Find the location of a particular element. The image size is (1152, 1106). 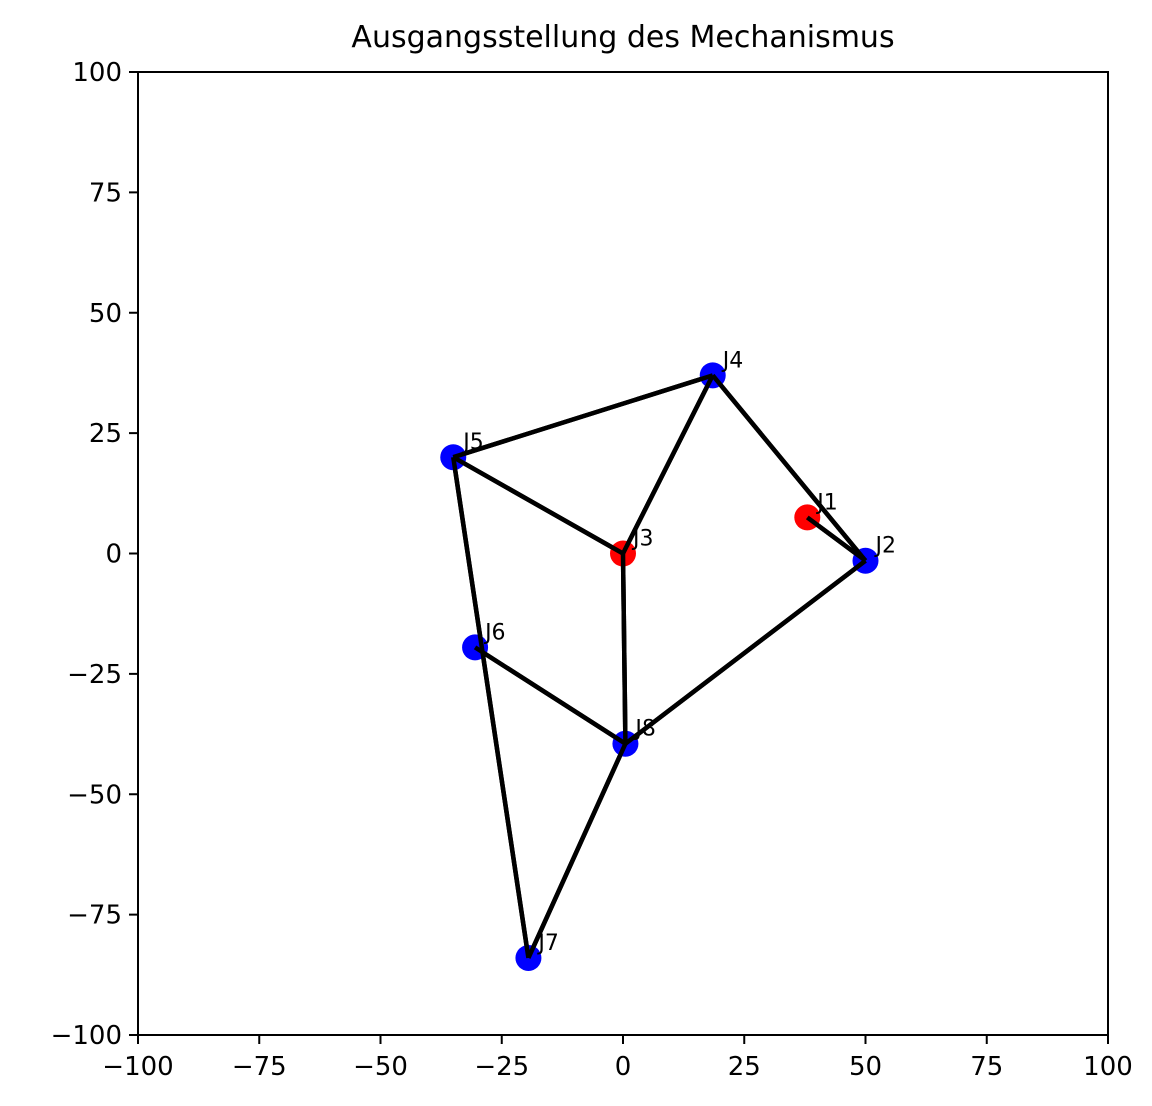

x-tick-label: 0 is located at coordinates (623, 1067).